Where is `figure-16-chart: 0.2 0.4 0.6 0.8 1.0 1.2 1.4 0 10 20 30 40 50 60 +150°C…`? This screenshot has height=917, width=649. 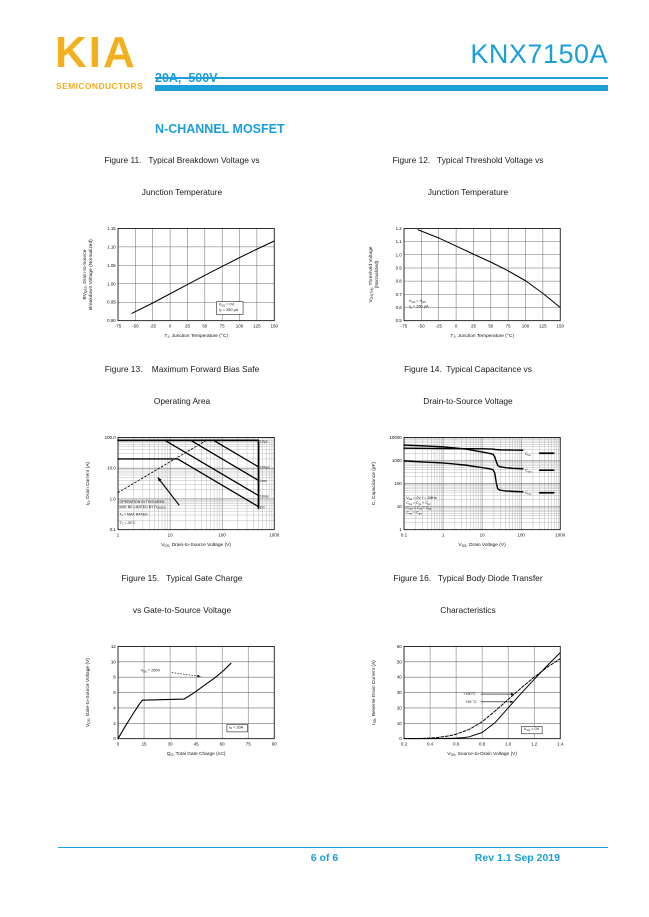 figure-16-chart: 0.2 0.4 0.6 0.8 1.0 1.2 1.4 0 10 20 30 40 50 60 +150°C… is located at coordinates (467, 700).